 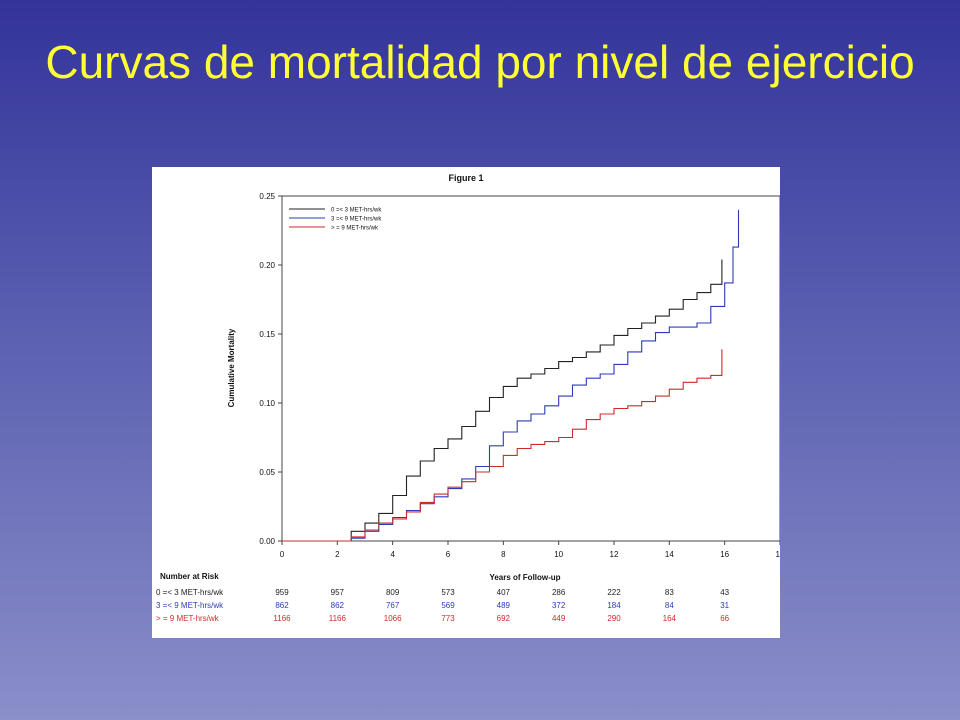 What do you see at coordinates (778, 554) in the screenshot?
I see `x-tick-label: 18` at bounding box center [778, 554].